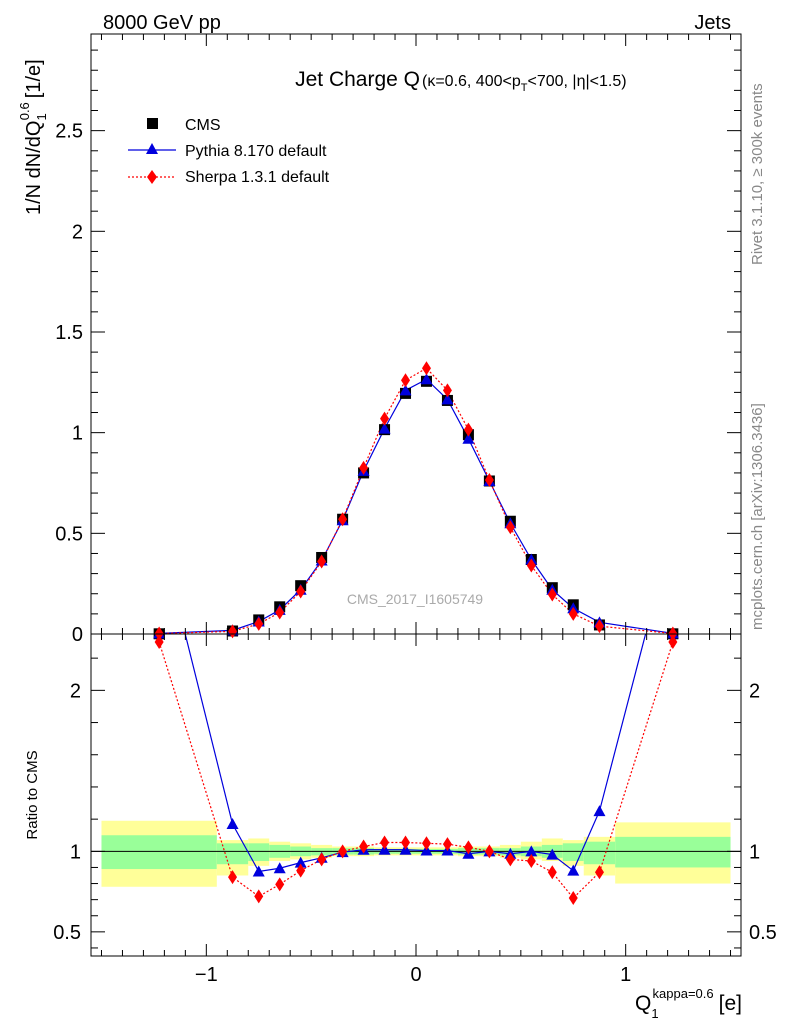 The height and width of the screenshot is (1024, 786). I want to click on chart-title-subtitle: (κ=0.6, 400<pT<700, |η|<1.5), so click(524, 83).